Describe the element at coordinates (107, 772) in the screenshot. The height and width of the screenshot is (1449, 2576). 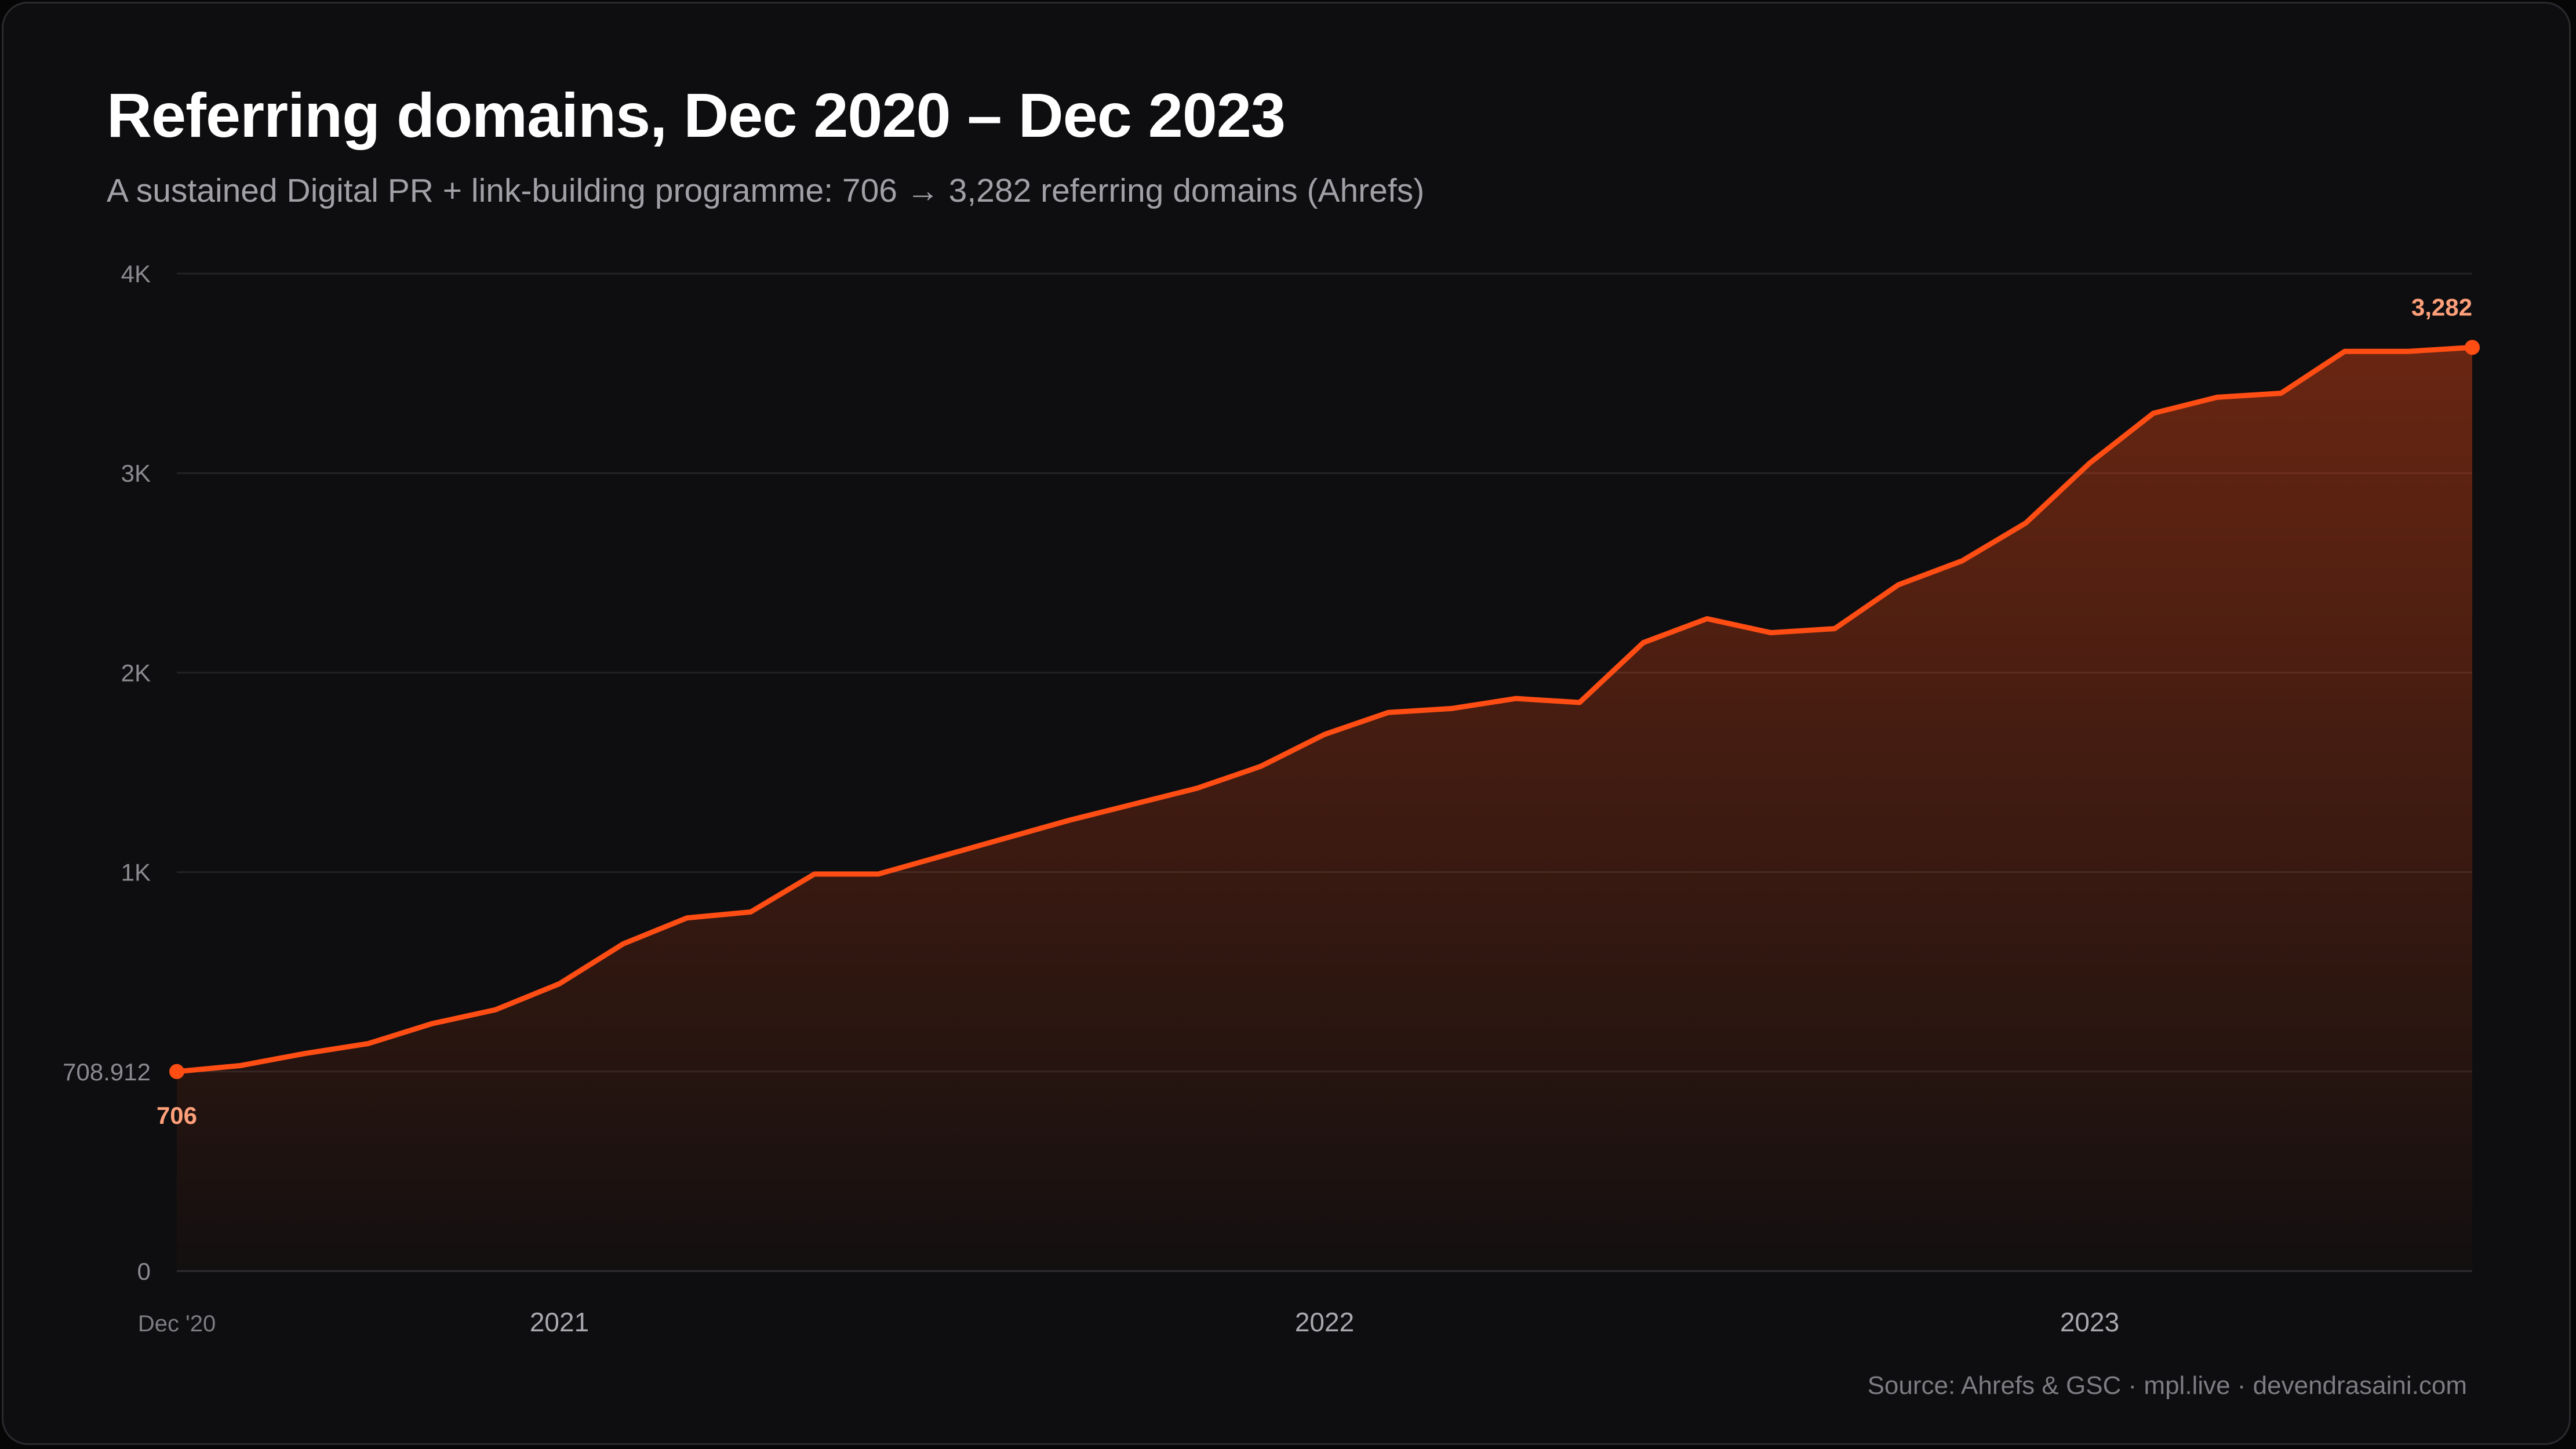
I see `y-axis: 0 708.912 1K 2K 3K 4K` at that location.